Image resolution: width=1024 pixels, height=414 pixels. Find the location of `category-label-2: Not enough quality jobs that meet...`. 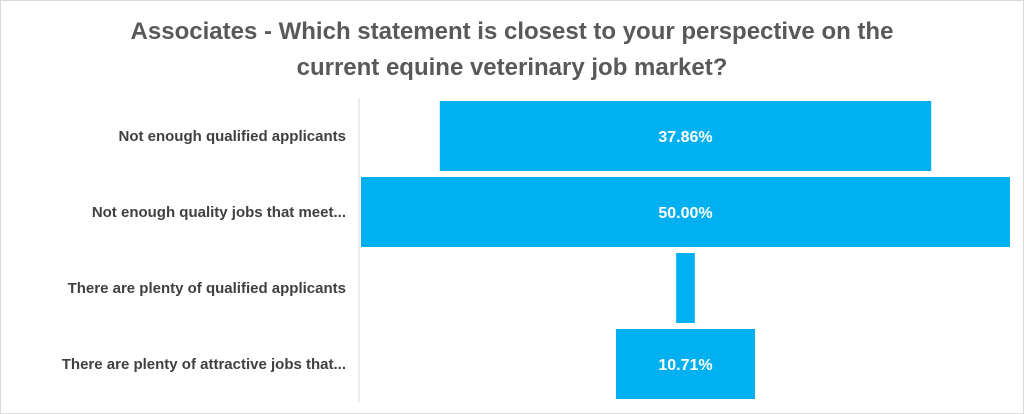

category-label-2: Not enough quality jobs that meet... is located at coordinates (219, 212).